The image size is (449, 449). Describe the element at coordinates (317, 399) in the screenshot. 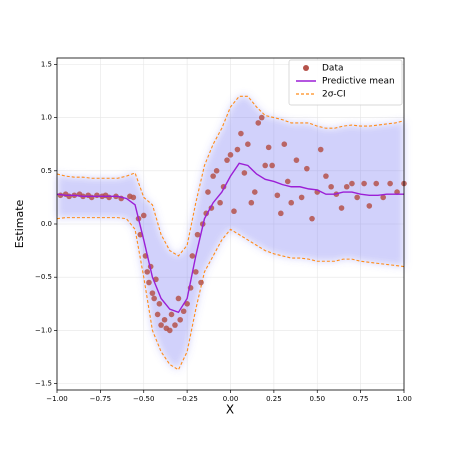

I see `x-tick-label: 0.50` at that location.